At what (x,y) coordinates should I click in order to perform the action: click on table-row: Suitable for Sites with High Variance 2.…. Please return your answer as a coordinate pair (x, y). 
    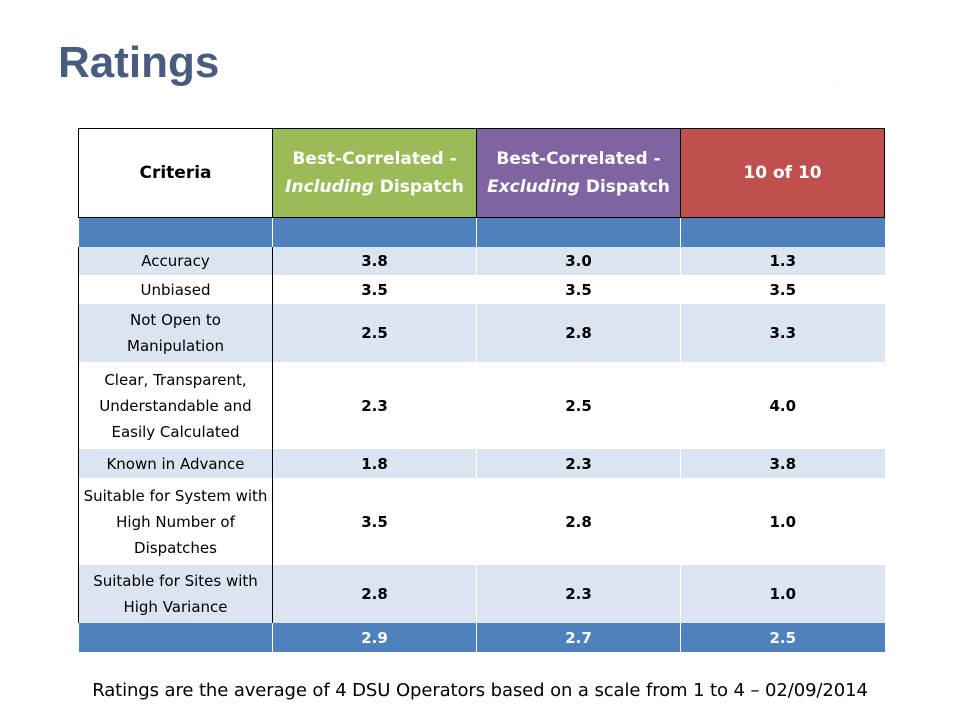
    Looking at the image, I should click on (481, 594).